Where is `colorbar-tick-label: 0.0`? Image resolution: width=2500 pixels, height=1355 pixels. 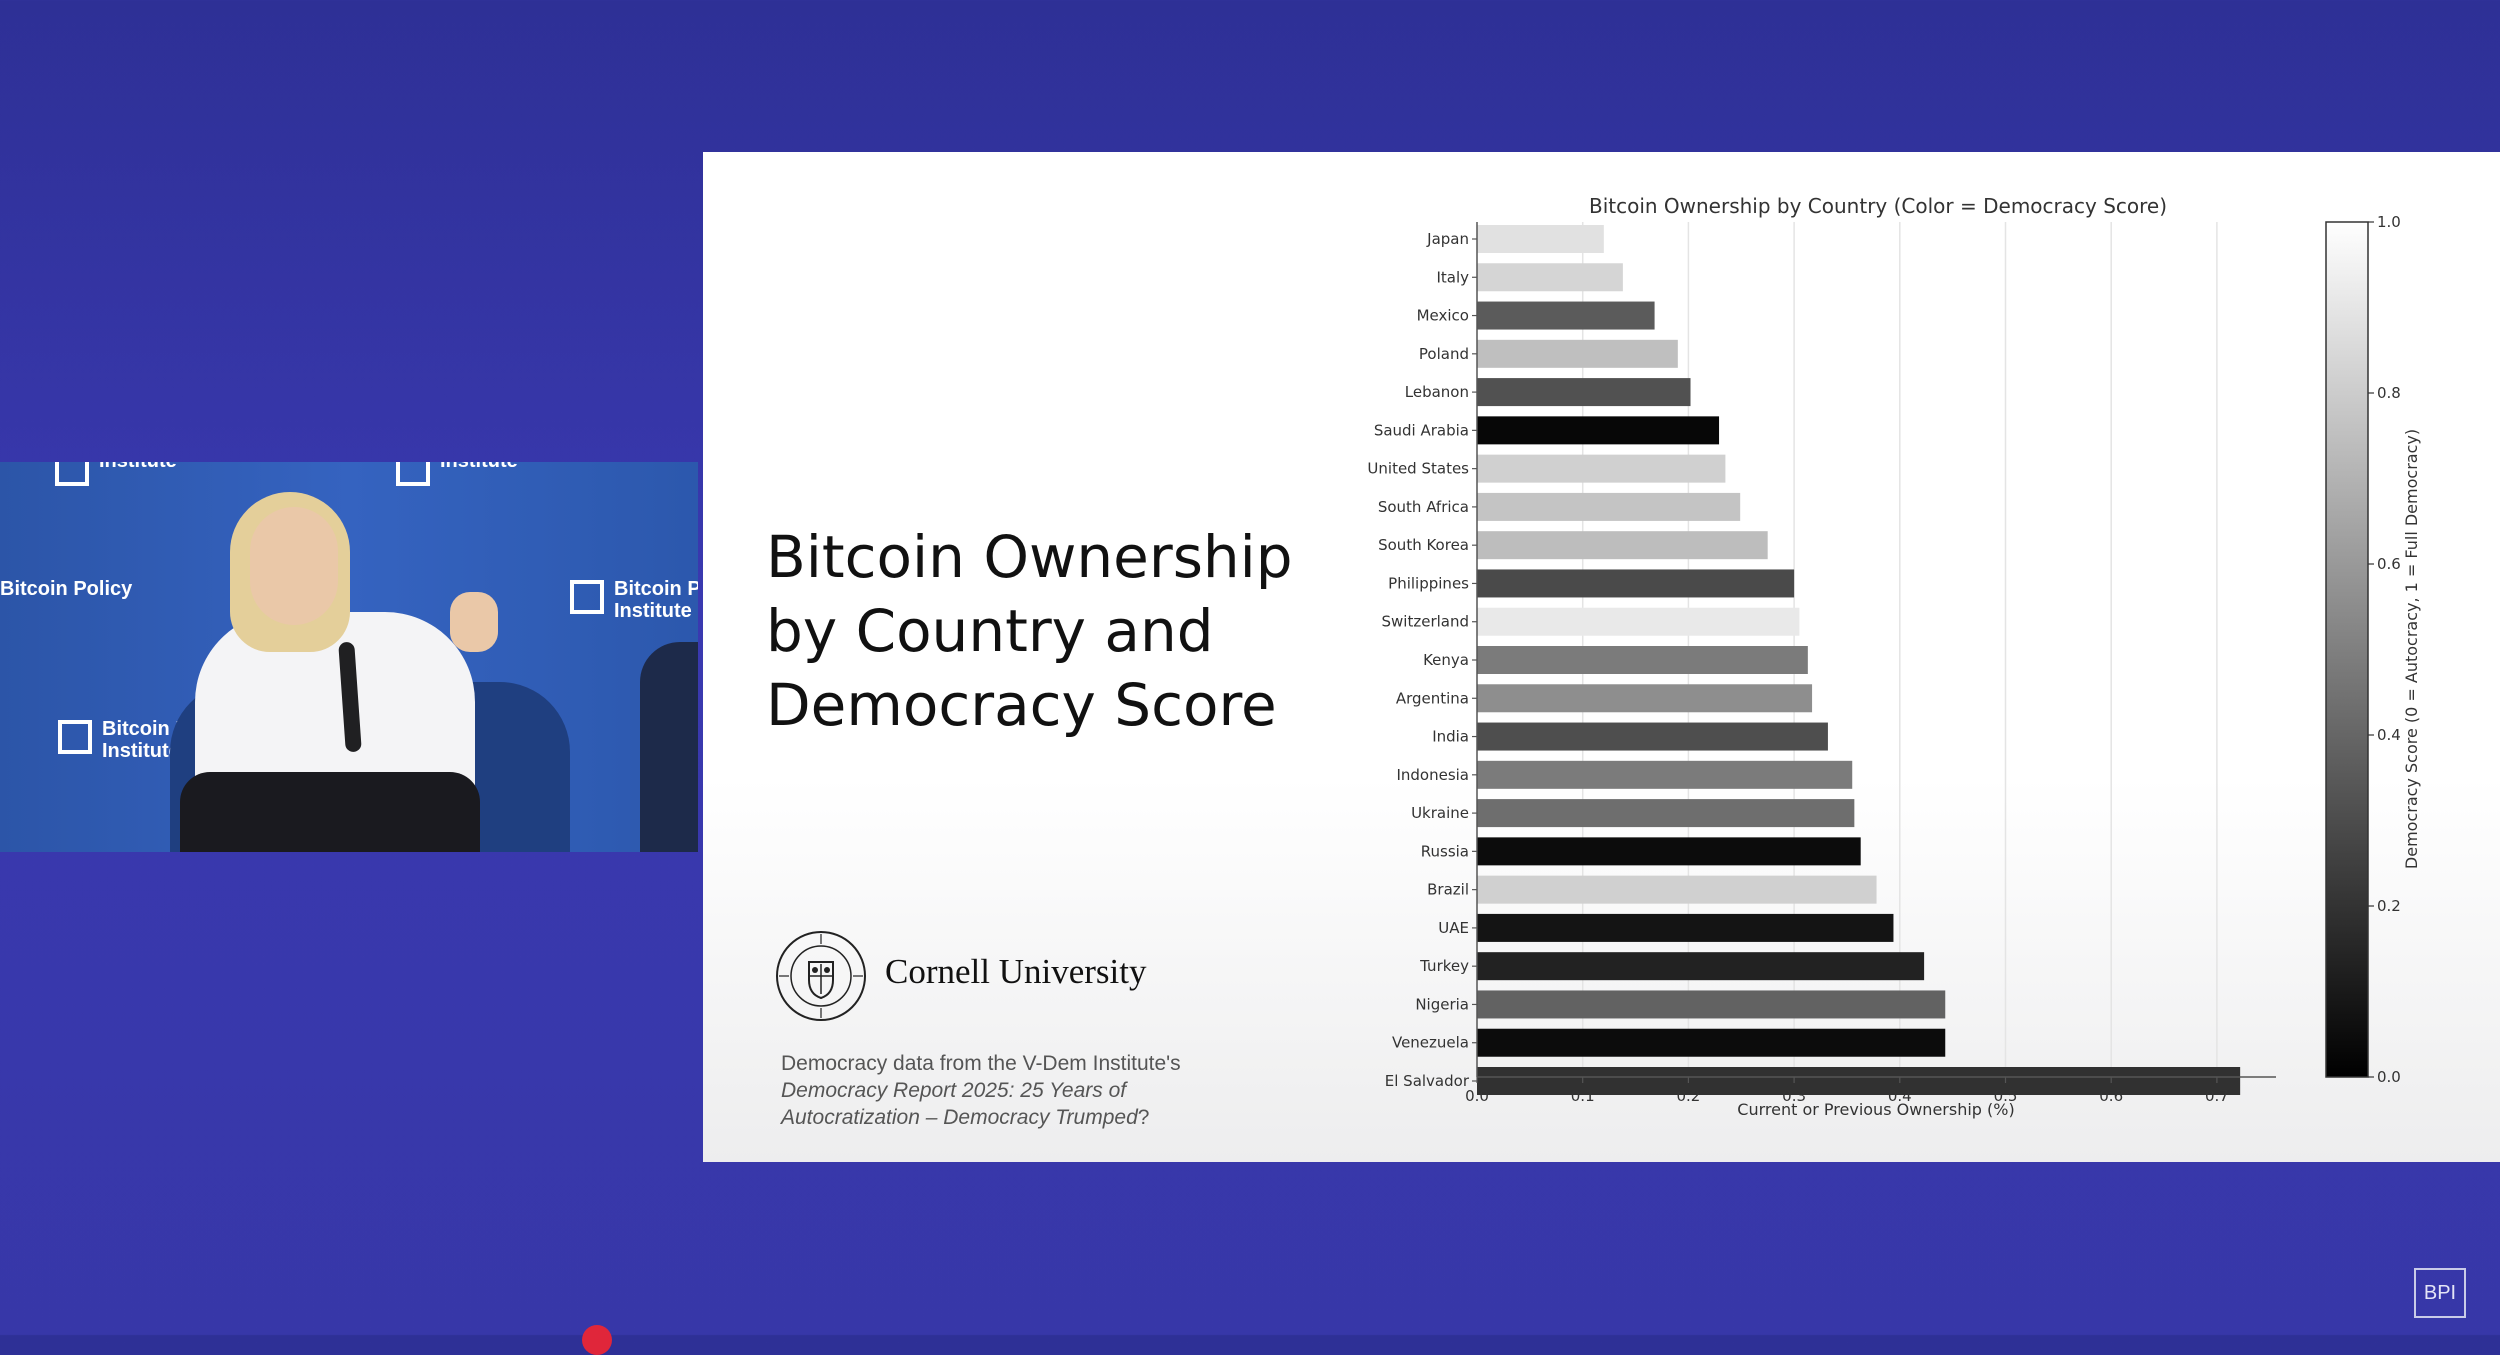
colorbar-tick-label: 0.0 is located at coordinates (2389, 1077).